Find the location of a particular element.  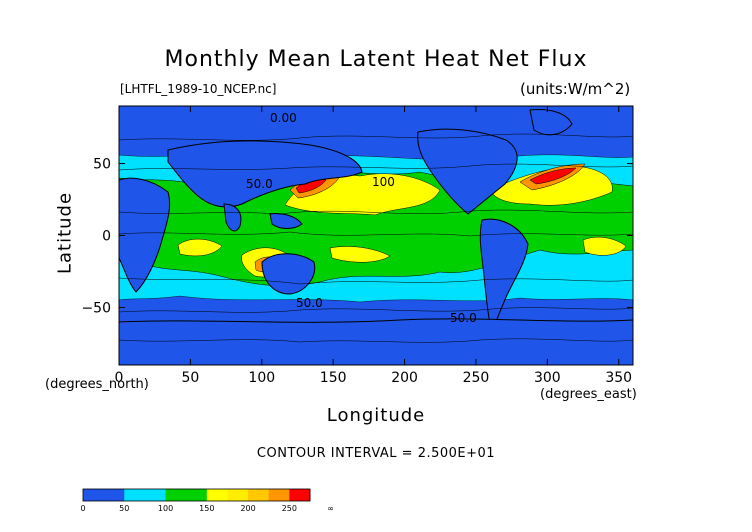

x-tick-label: 250 is located at coordinates (476, 378).